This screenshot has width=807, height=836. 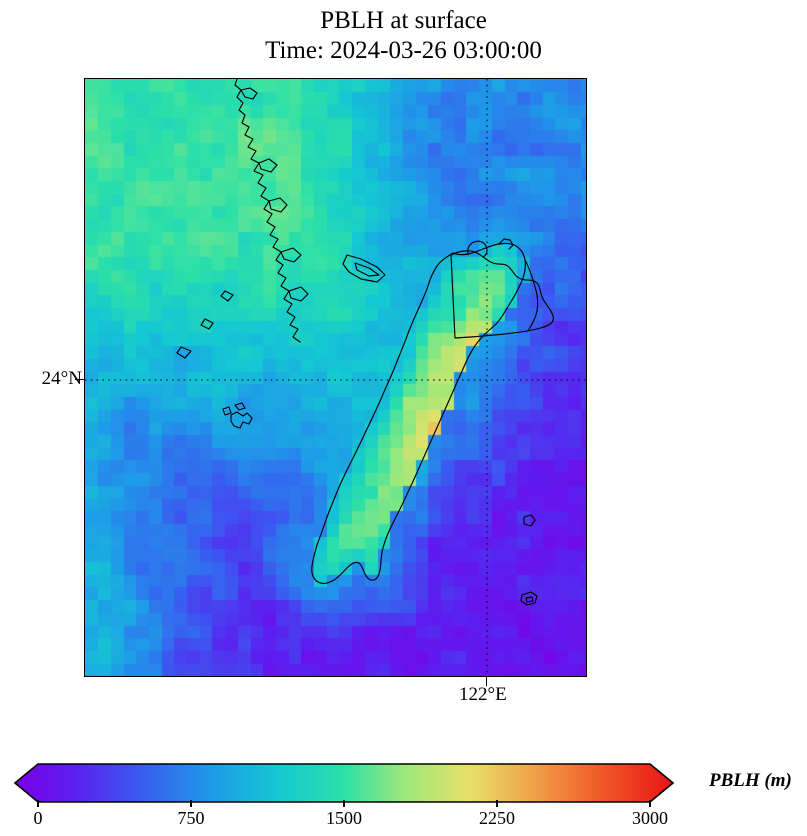 What do you see at coordinates (79, 380) in the screenshot?
I see `lat-tick-mark-24N` at bounding box center [79, 380].